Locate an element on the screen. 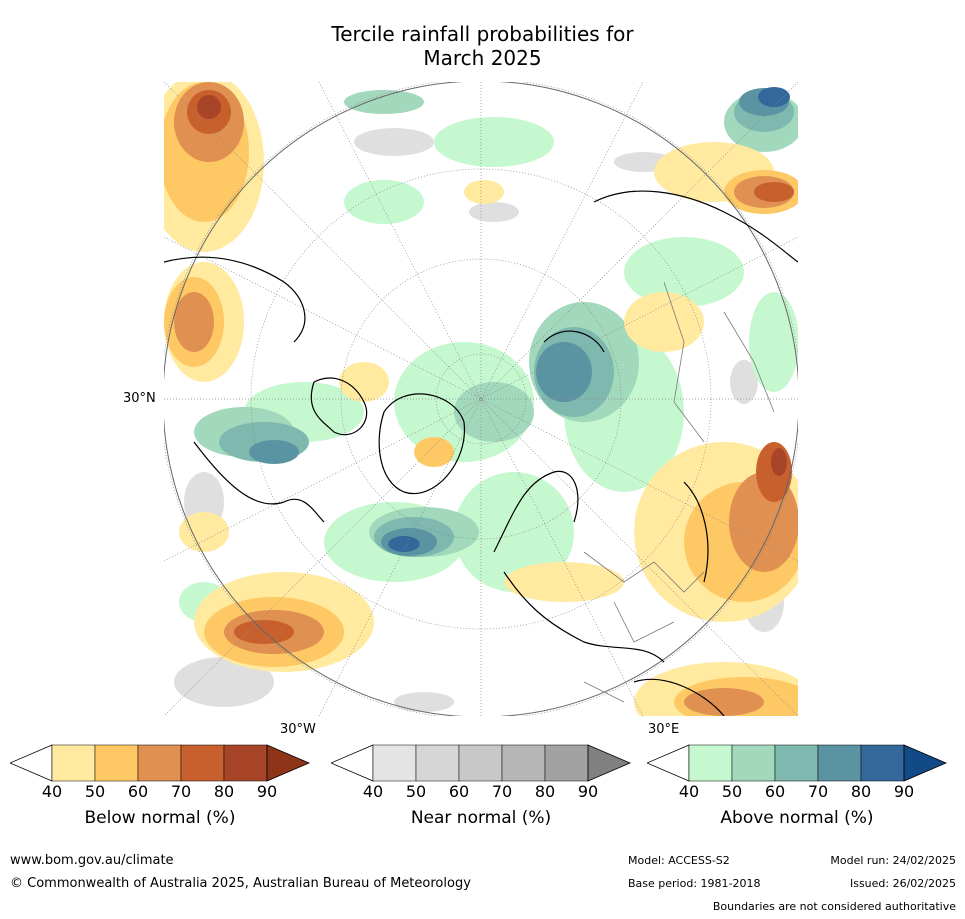  above-normal-tick-label: 80 is located at coordinates (861, 791).